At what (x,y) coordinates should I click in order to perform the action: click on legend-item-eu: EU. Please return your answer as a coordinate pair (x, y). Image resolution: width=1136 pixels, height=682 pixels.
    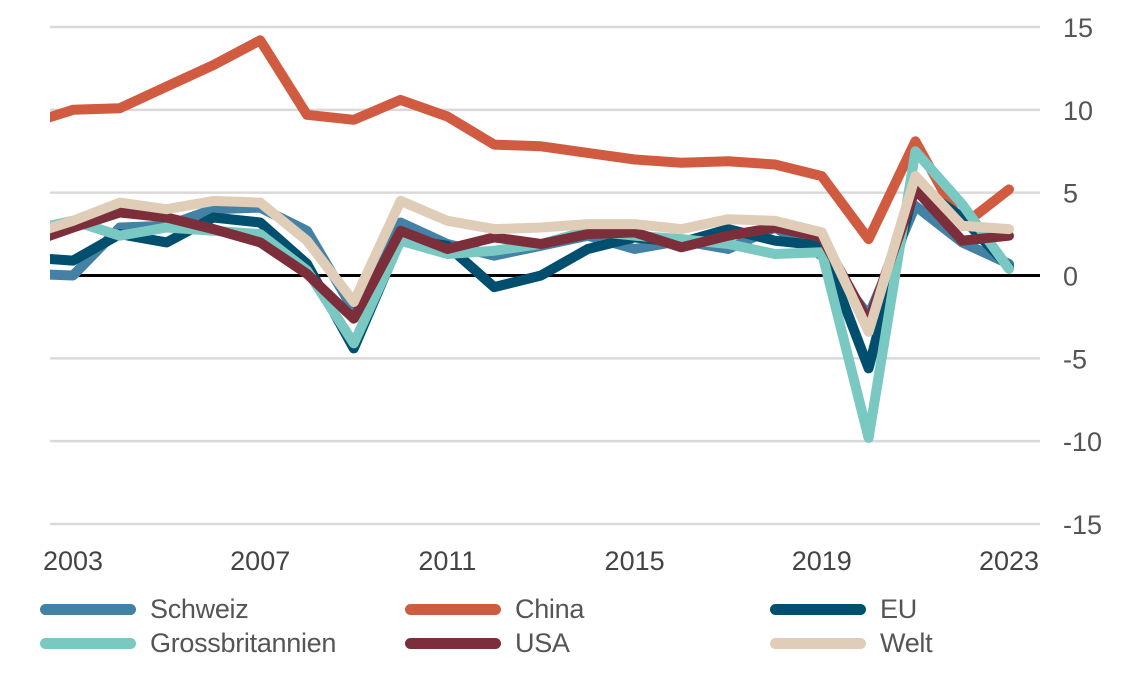
    Looking at the image, I should click on (843, 609).